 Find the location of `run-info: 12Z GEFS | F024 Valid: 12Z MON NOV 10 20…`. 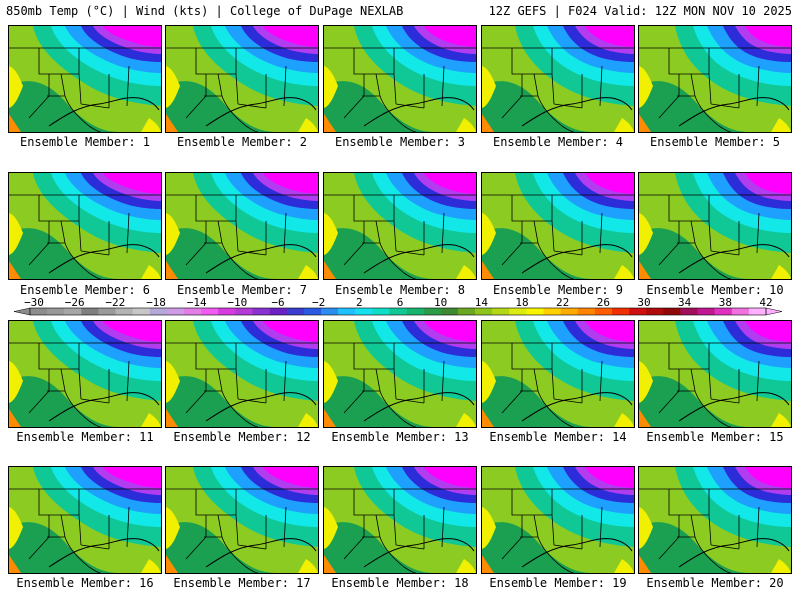

run-info: 12Z GEFS | F024 Valid: 12Z MON NOV 10 20… is located at coordinates (640, 11).